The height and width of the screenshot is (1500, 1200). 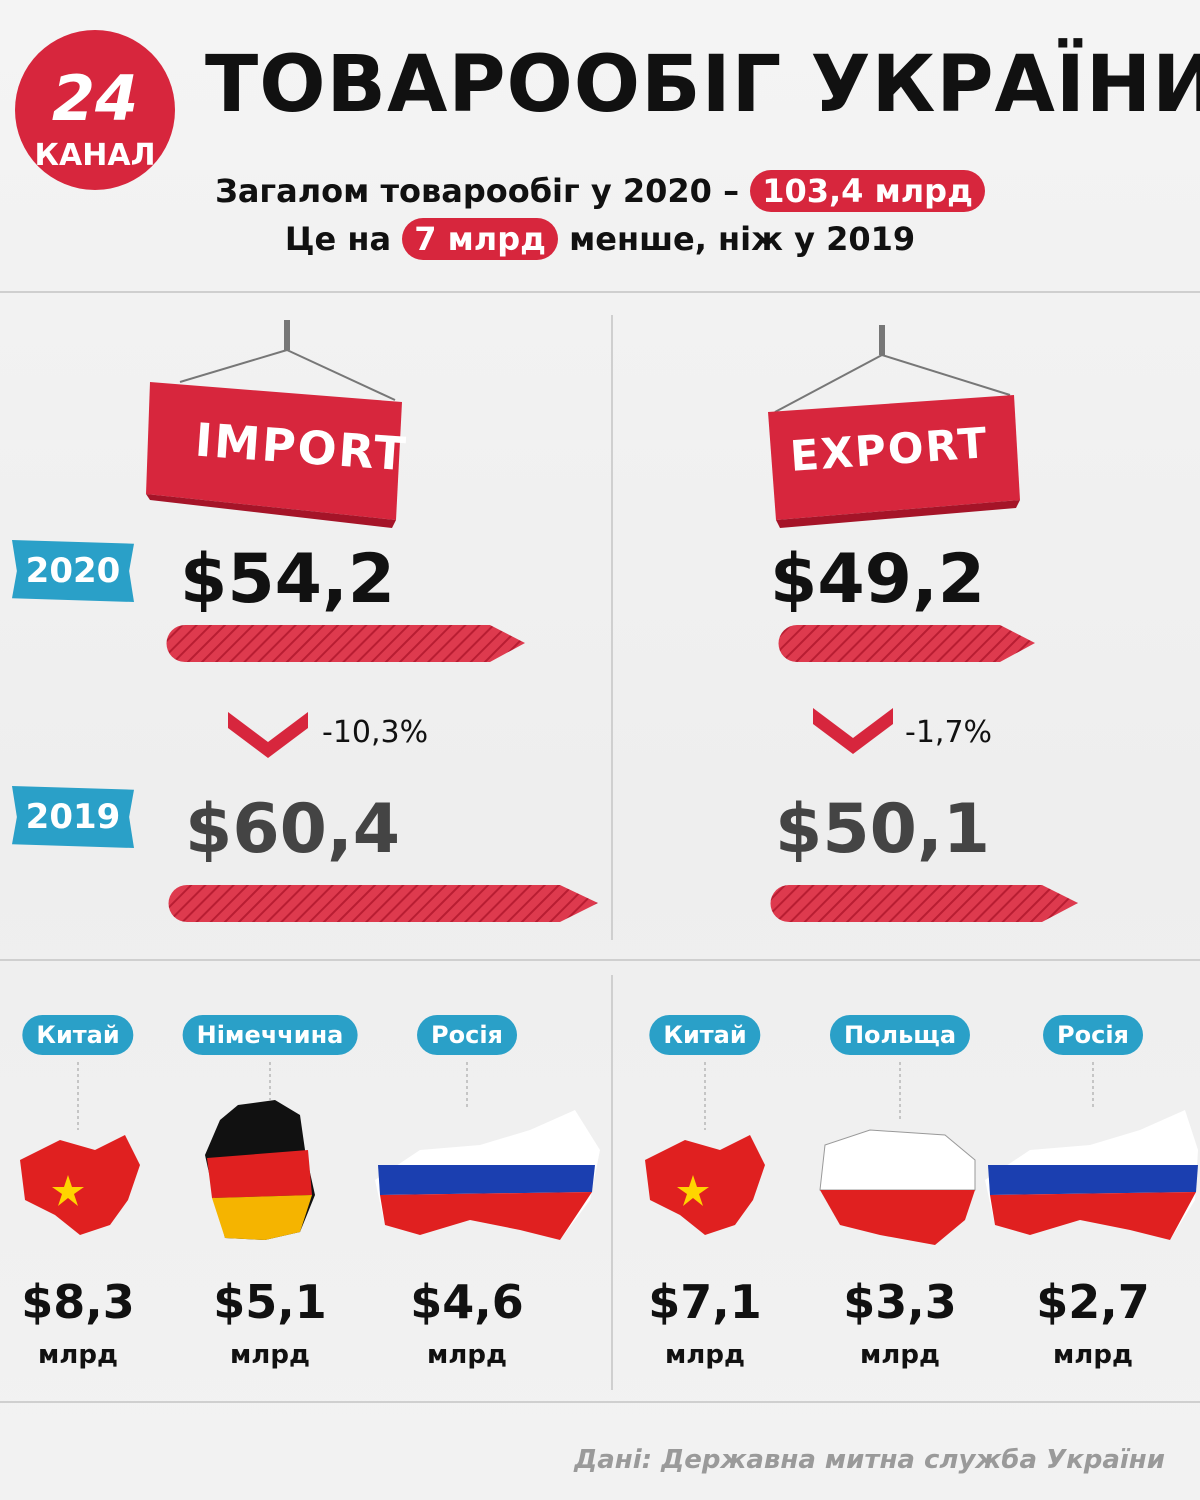 I want to click on import-container, so click(x=274, y=424).